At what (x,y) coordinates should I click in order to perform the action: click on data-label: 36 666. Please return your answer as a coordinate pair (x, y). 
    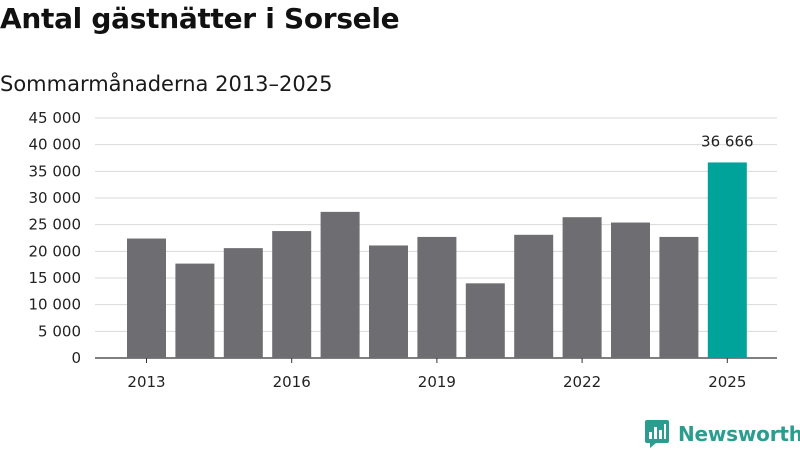
    Looking at the image, I should click on (727, 141).